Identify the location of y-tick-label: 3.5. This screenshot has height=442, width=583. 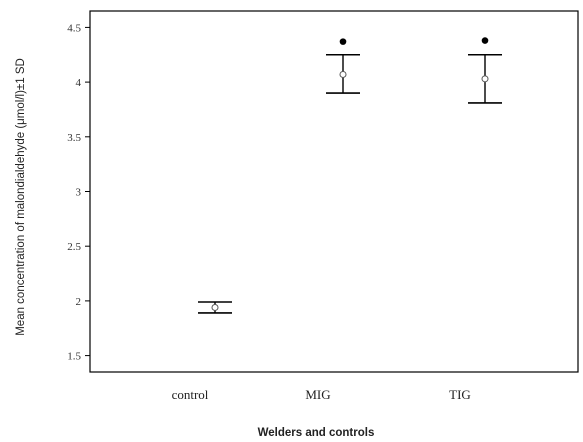
(74, 138).